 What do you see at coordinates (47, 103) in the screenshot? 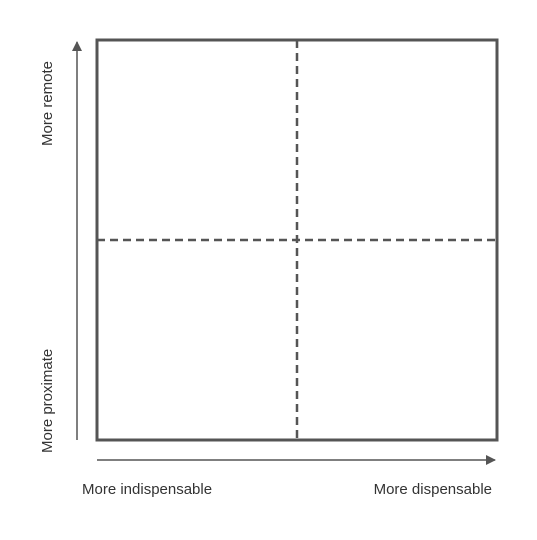
I see `y-top-label: More remote` at bounding box center [47, 103].